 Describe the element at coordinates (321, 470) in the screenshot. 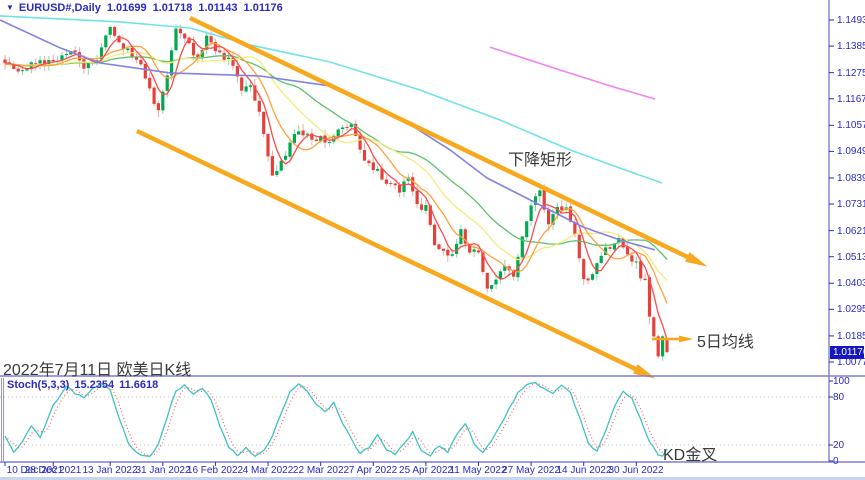

I see `date-tick-label: 22 Mar 2022` at that location.